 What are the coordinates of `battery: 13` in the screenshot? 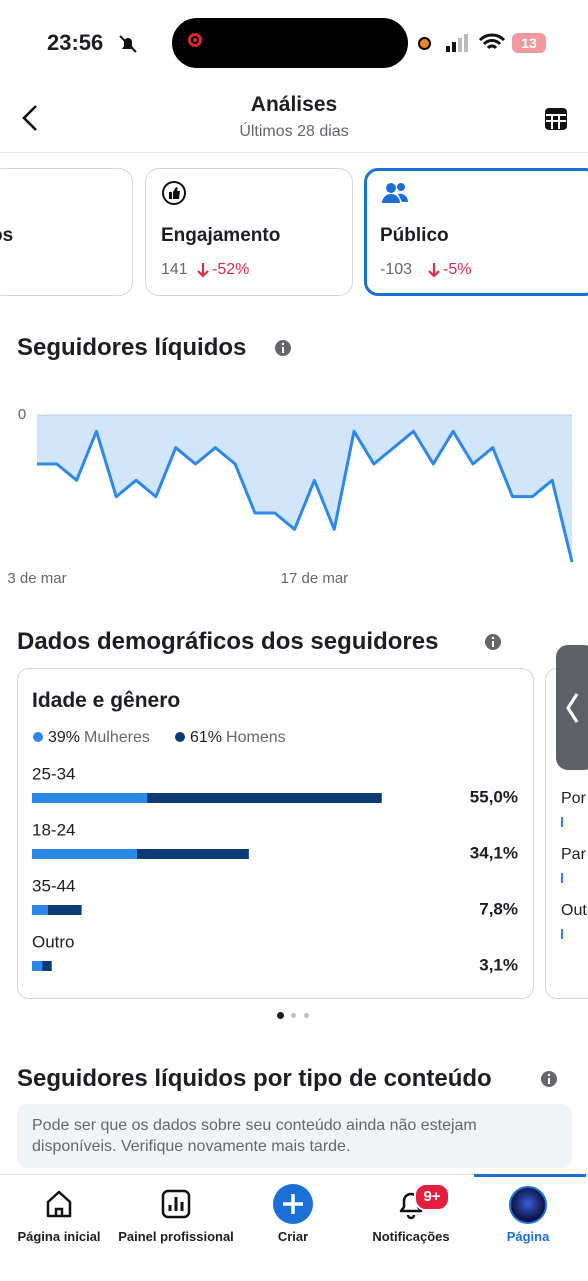 It's located at (529, 43).